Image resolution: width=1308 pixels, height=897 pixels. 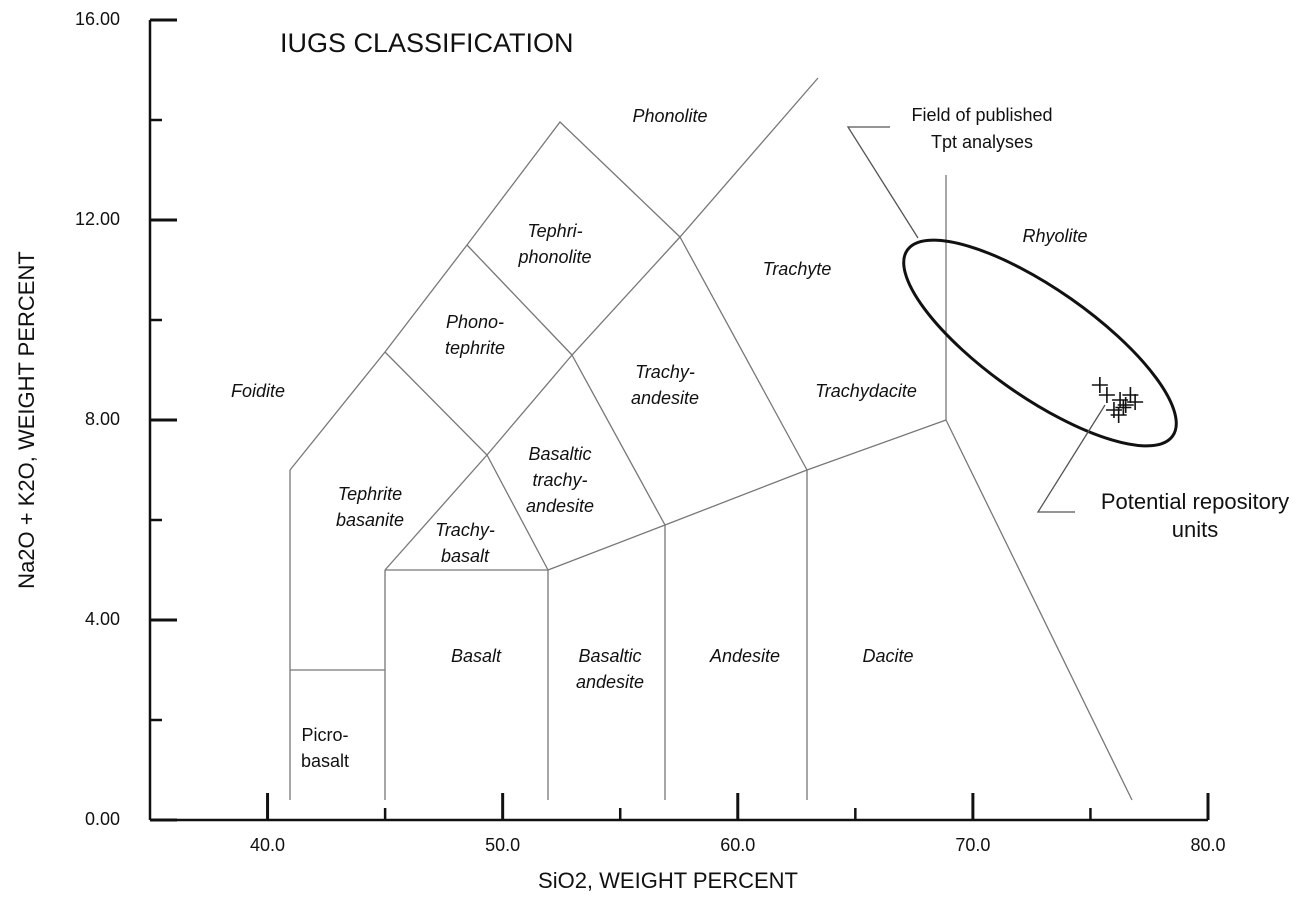 What do you see at coordinates (554, 257) in the screenshot?
I see `field-label: phonolite` at bounding box center [554, 257].